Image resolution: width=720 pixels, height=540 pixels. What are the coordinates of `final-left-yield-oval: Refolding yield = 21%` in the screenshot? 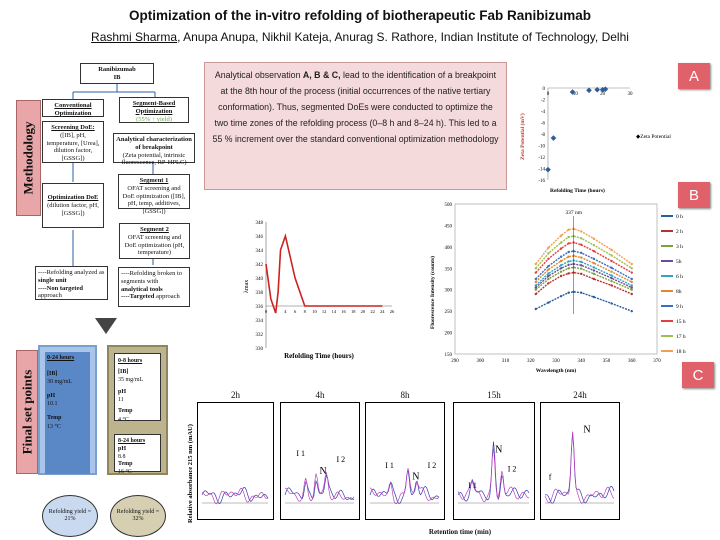 It's located at (70, 516).